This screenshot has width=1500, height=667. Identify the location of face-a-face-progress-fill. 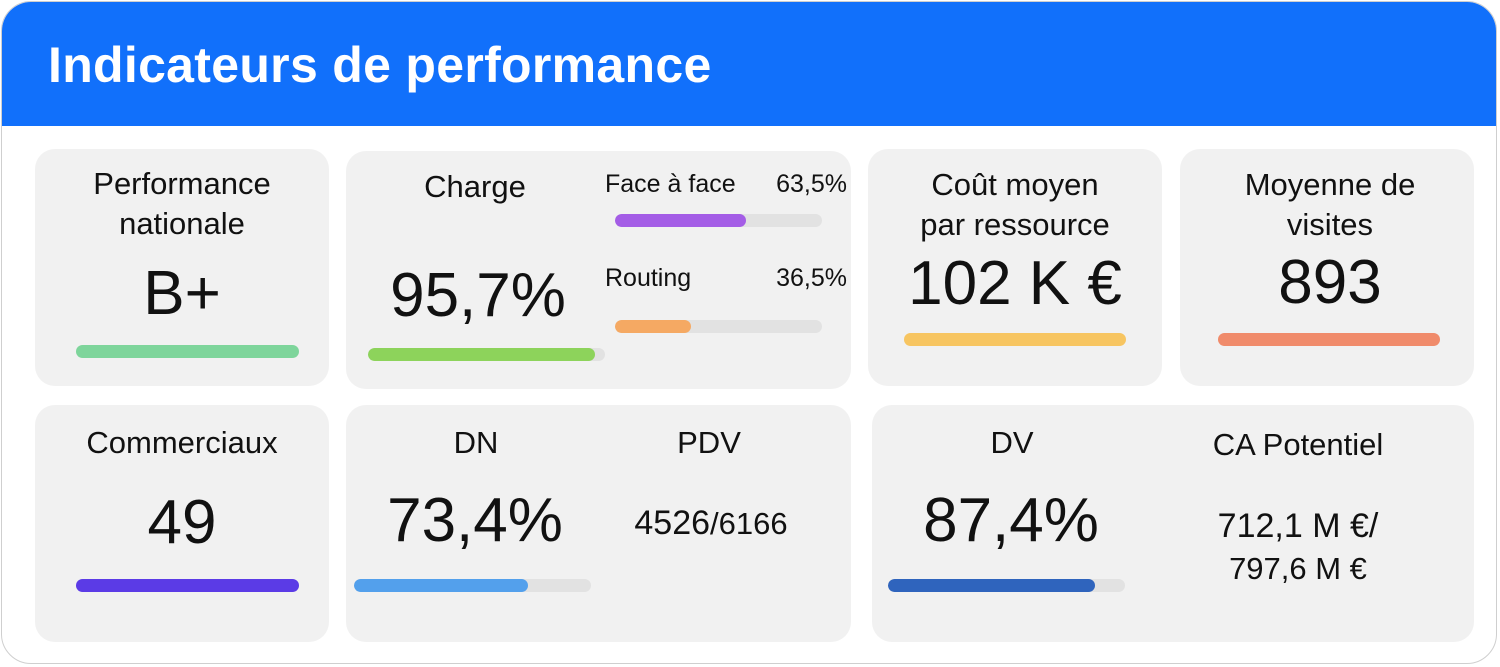
(681, 220).